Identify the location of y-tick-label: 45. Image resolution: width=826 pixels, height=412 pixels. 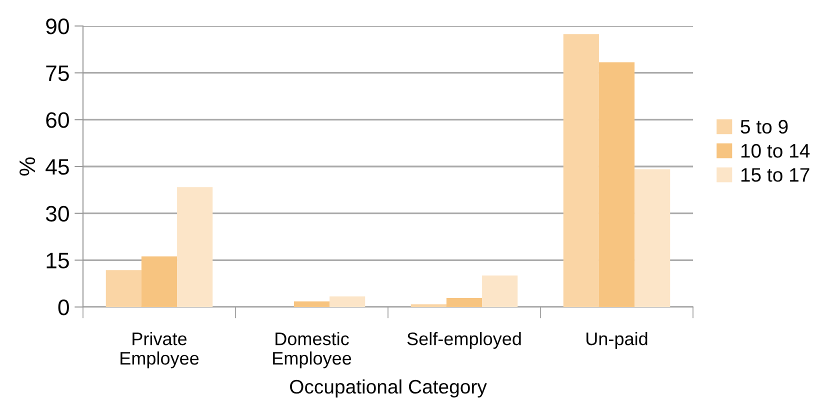
(57, 167).